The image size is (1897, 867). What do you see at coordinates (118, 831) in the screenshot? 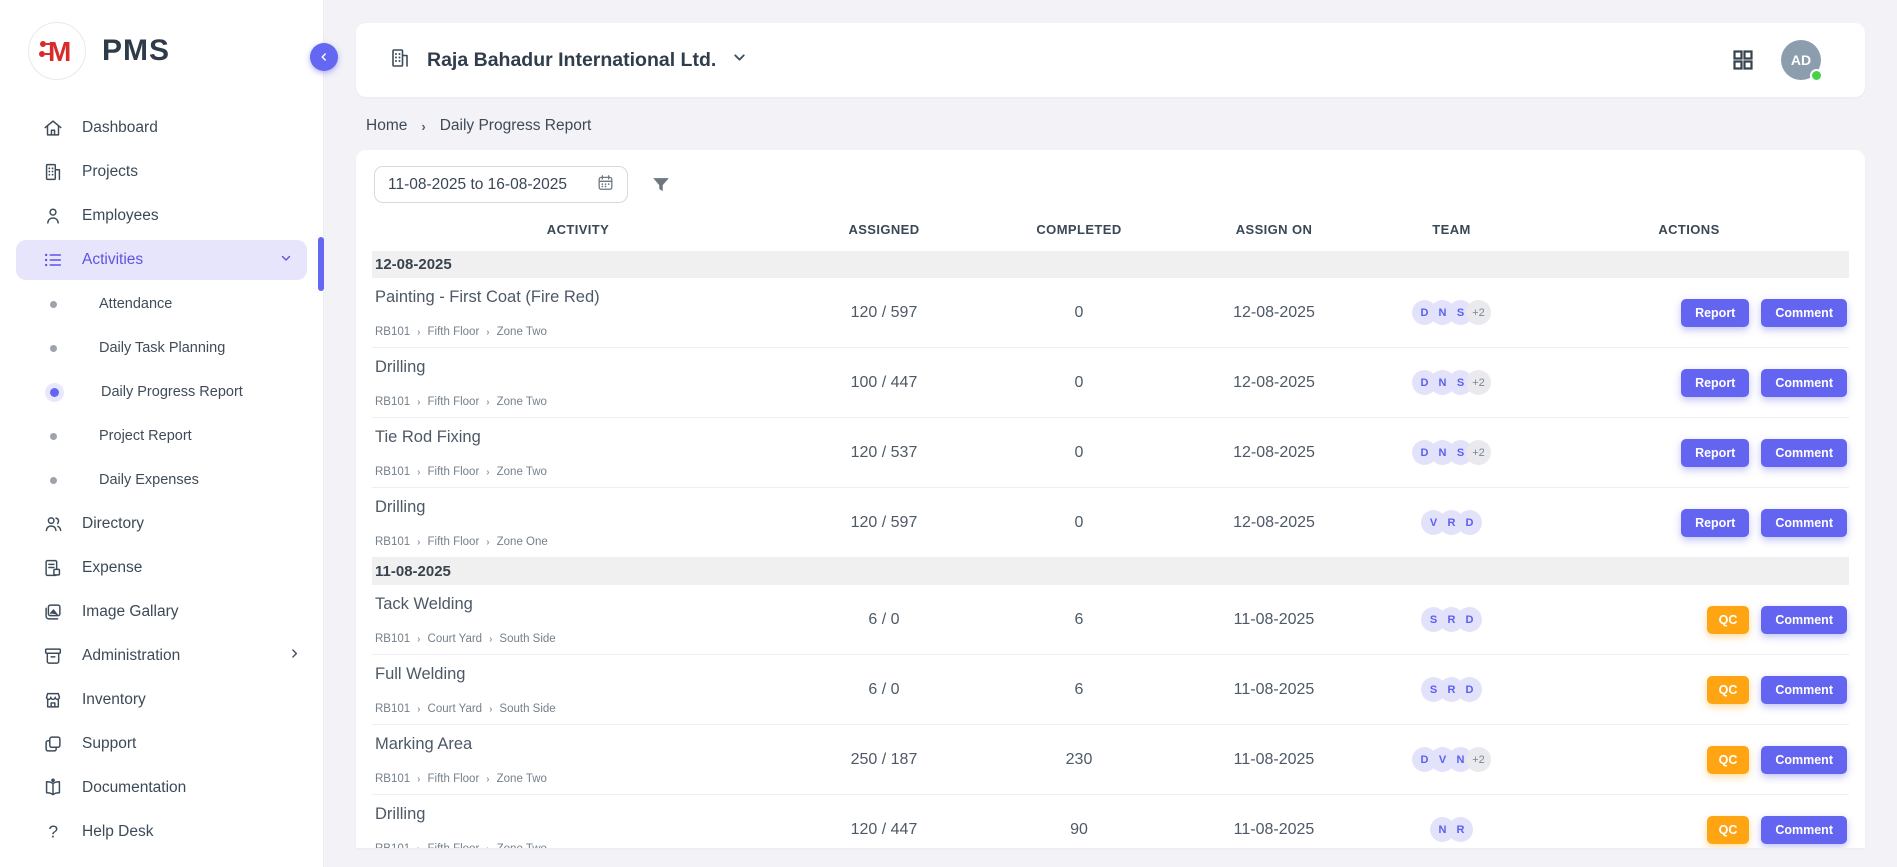
I see `sidebar-item-label: Help Desk` at bounding box center [118, 831].